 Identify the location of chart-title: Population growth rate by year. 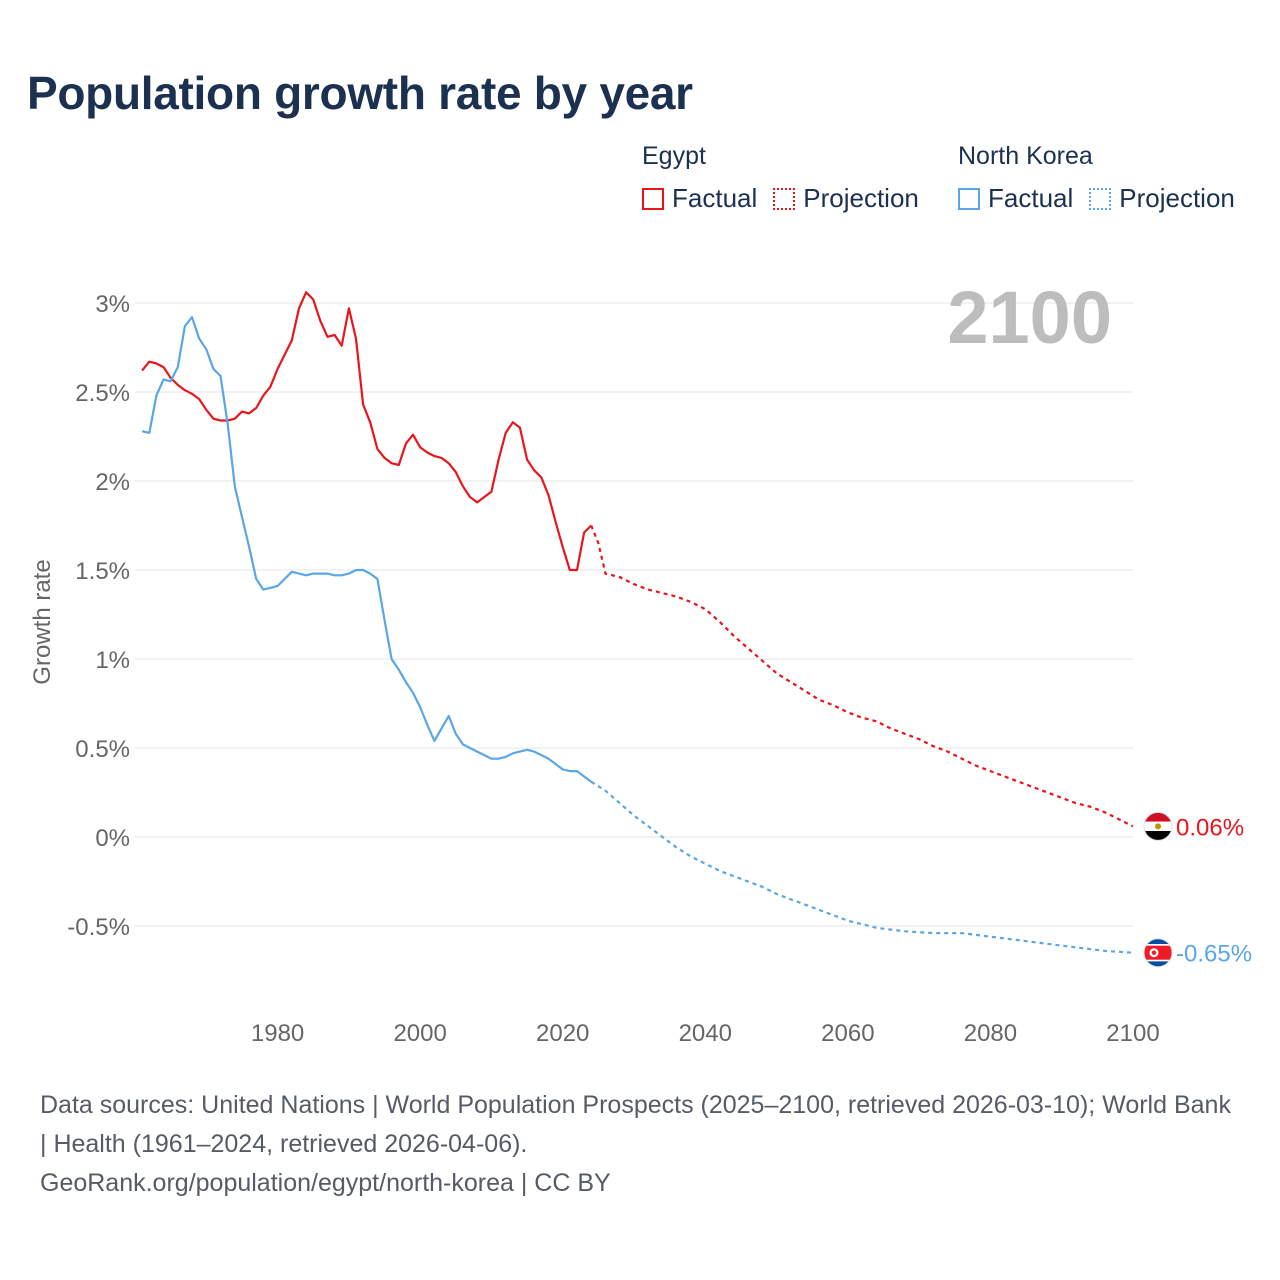
(360, 93).